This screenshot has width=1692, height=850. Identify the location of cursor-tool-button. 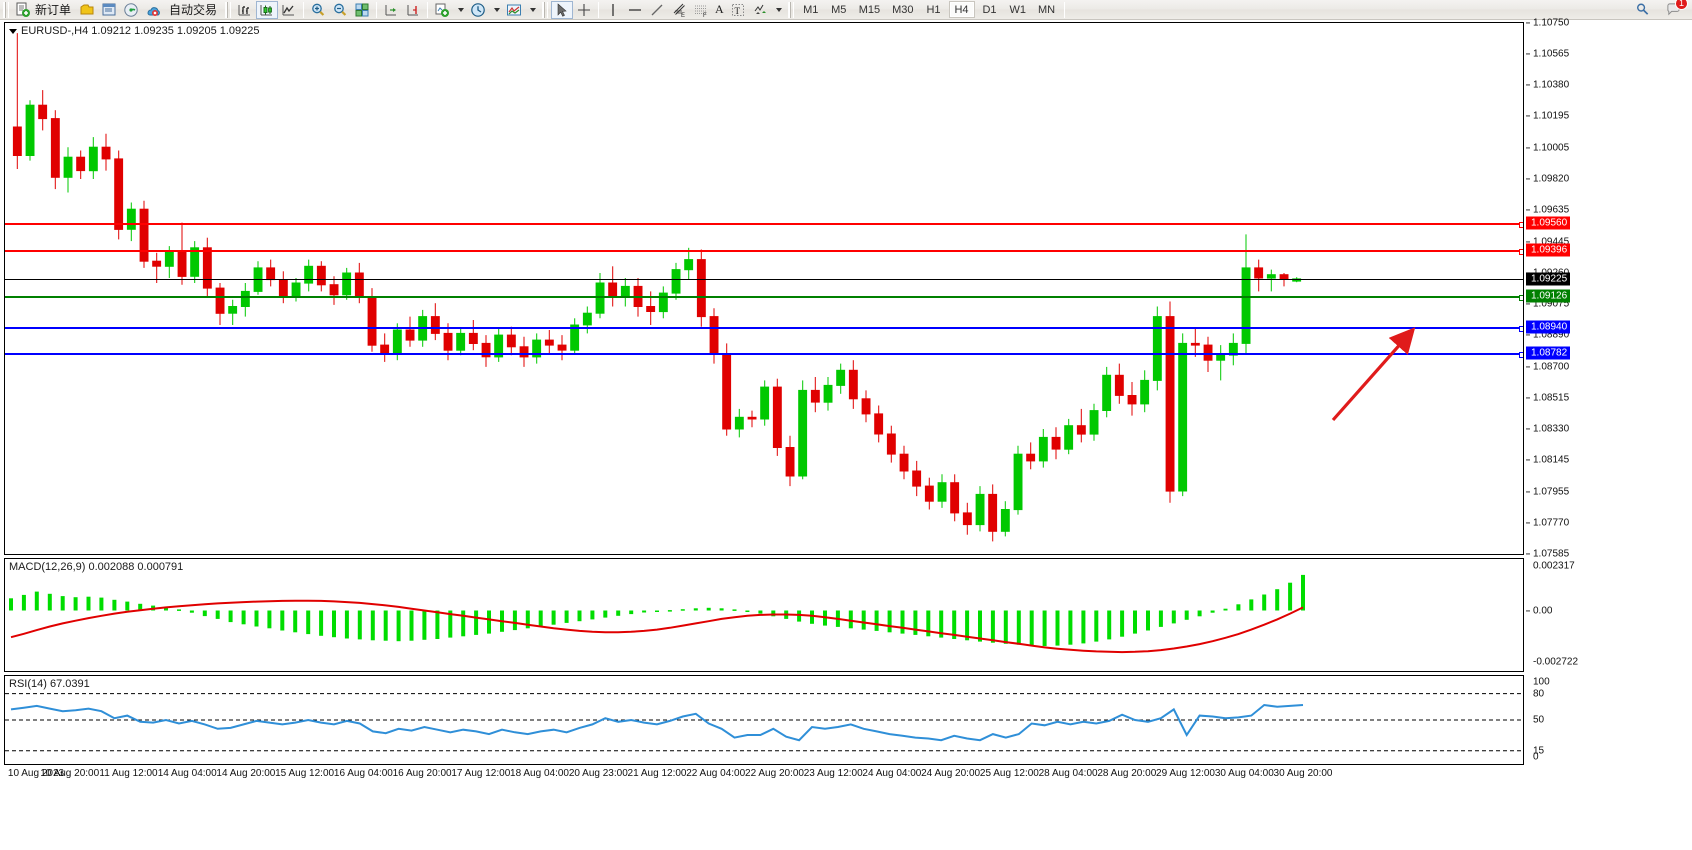
(562, 9).